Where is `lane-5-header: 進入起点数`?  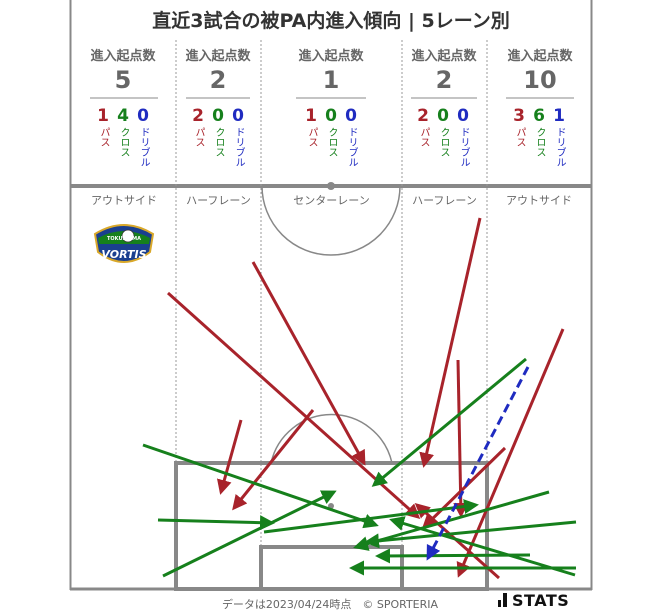
lane-5-header: 進入起点数 is located at coordinates (540, 56).